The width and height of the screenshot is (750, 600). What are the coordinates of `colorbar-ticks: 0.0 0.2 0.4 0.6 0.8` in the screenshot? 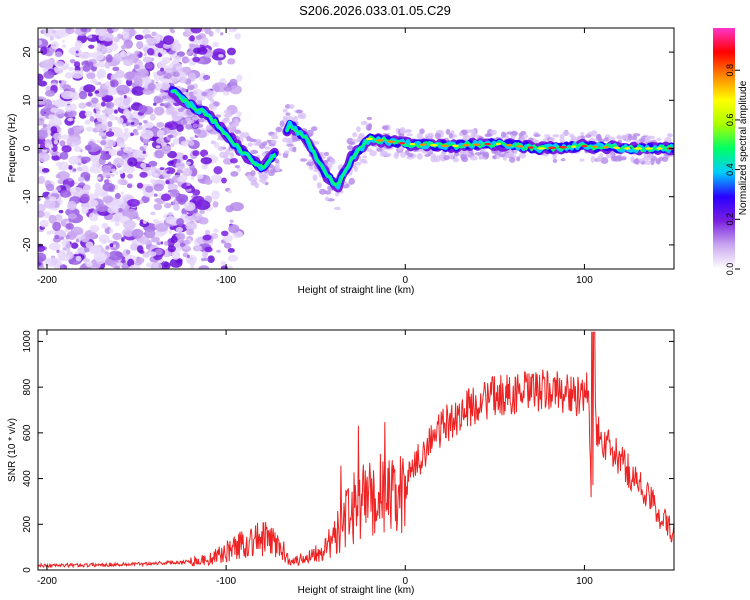 It's located at (732, 169).